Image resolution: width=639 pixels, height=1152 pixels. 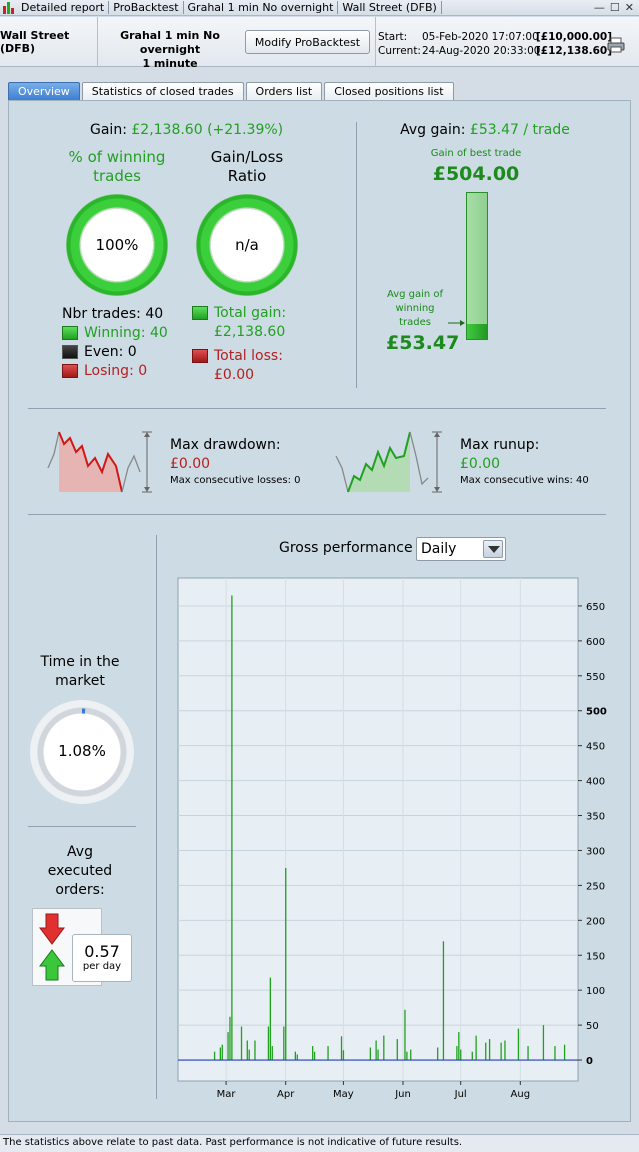 I want to click on y-tick-label: 650, so click(x=595, y=607).